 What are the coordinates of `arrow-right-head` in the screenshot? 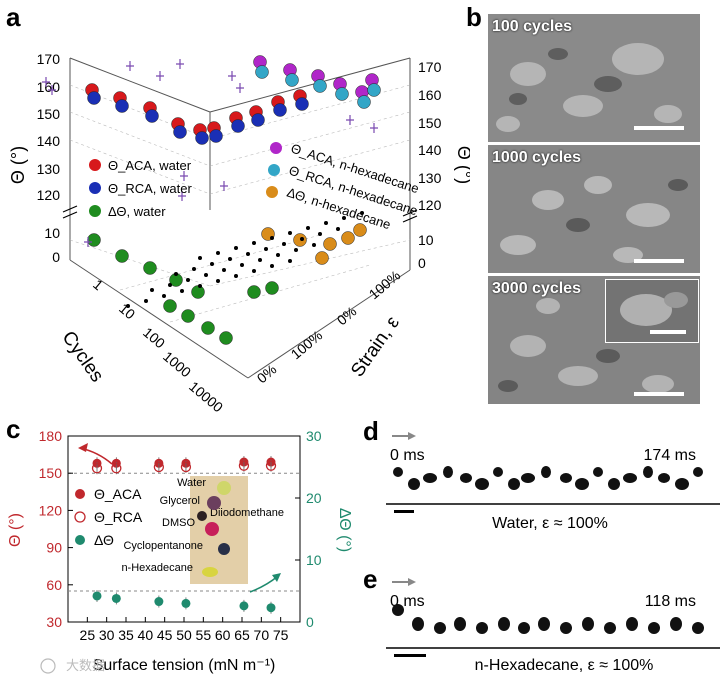 It's located at (276, 577).